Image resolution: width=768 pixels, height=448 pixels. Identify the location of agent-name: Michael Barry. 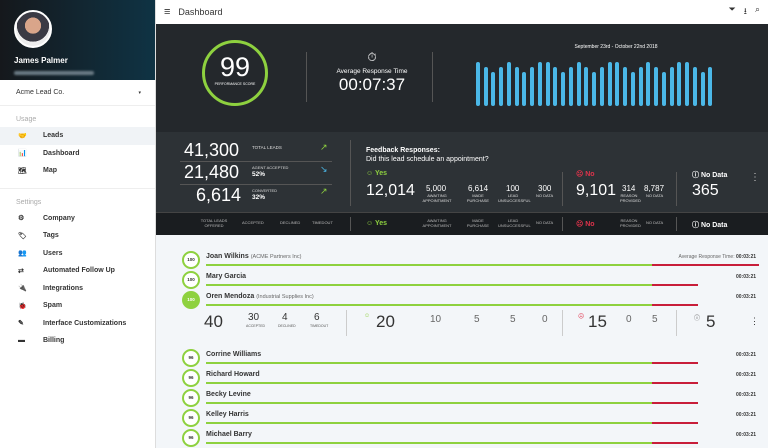
(229, 434).